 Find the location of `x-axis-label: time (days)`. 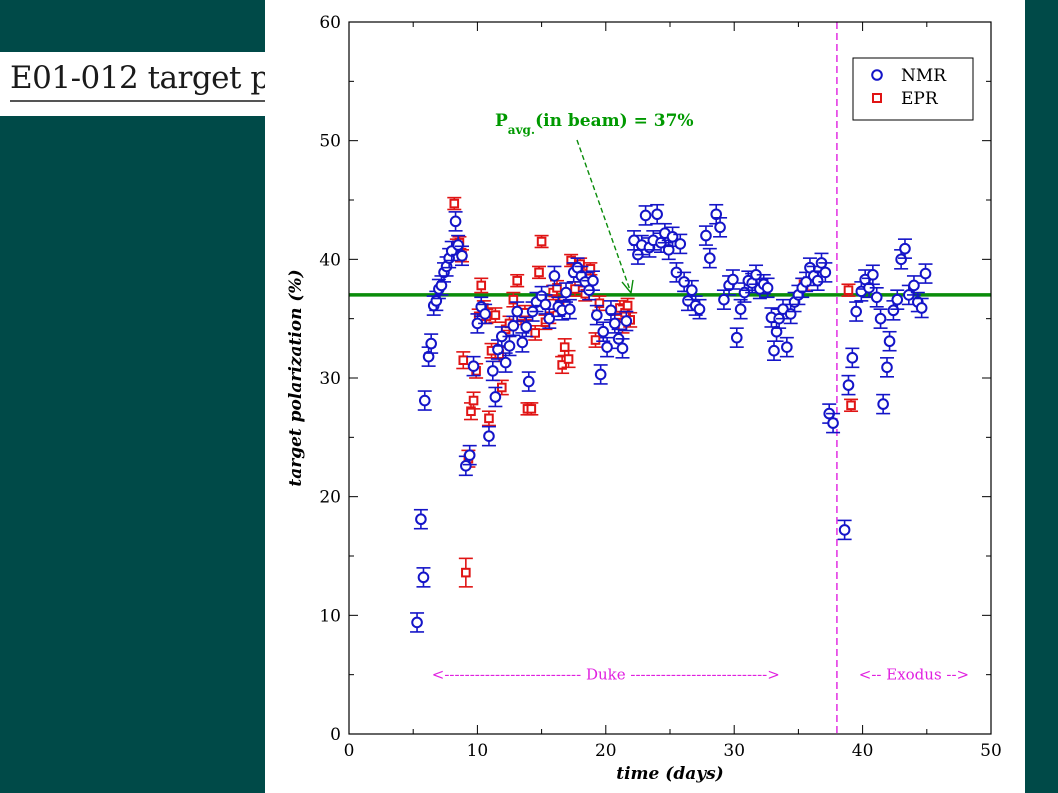

x-axis-label: time (days) is located at coordinates (669, 774).